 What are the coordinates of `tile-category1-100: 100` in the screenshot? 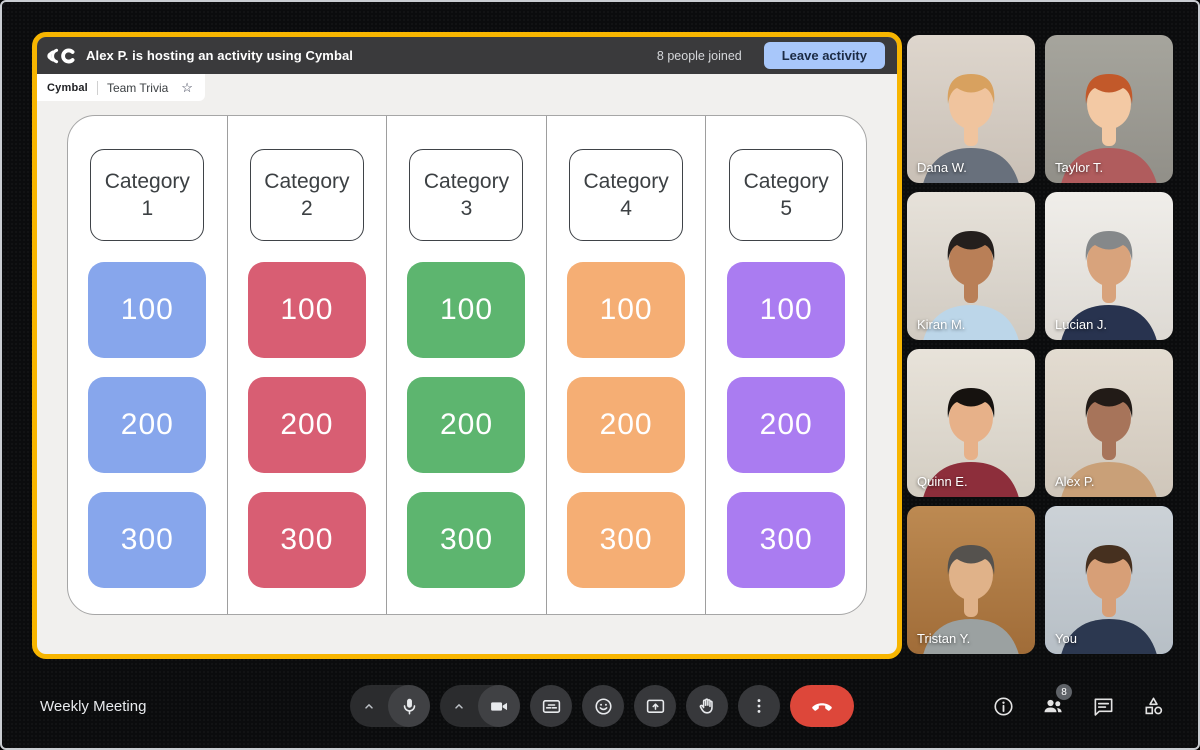 It's located at (147, 310).